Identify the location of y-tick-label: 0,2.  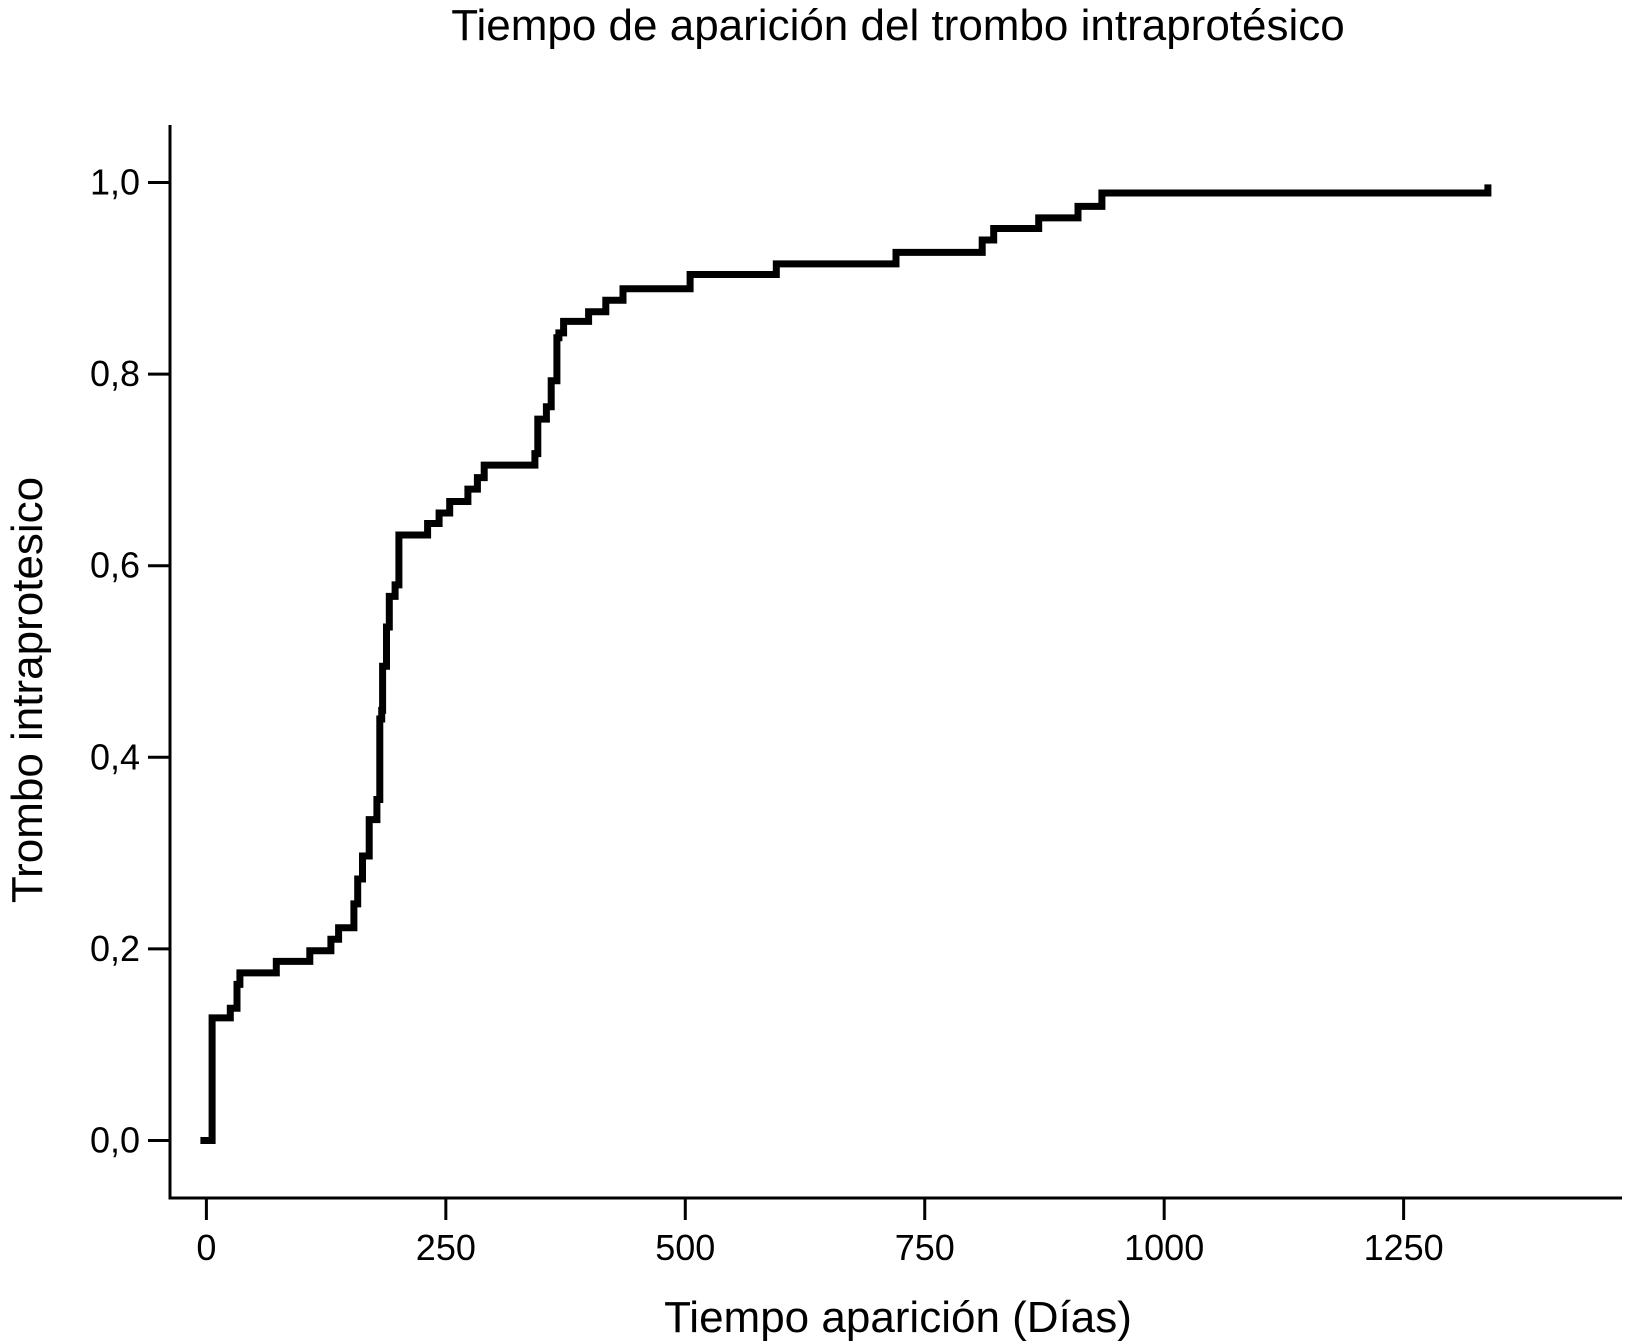
(115, 948).